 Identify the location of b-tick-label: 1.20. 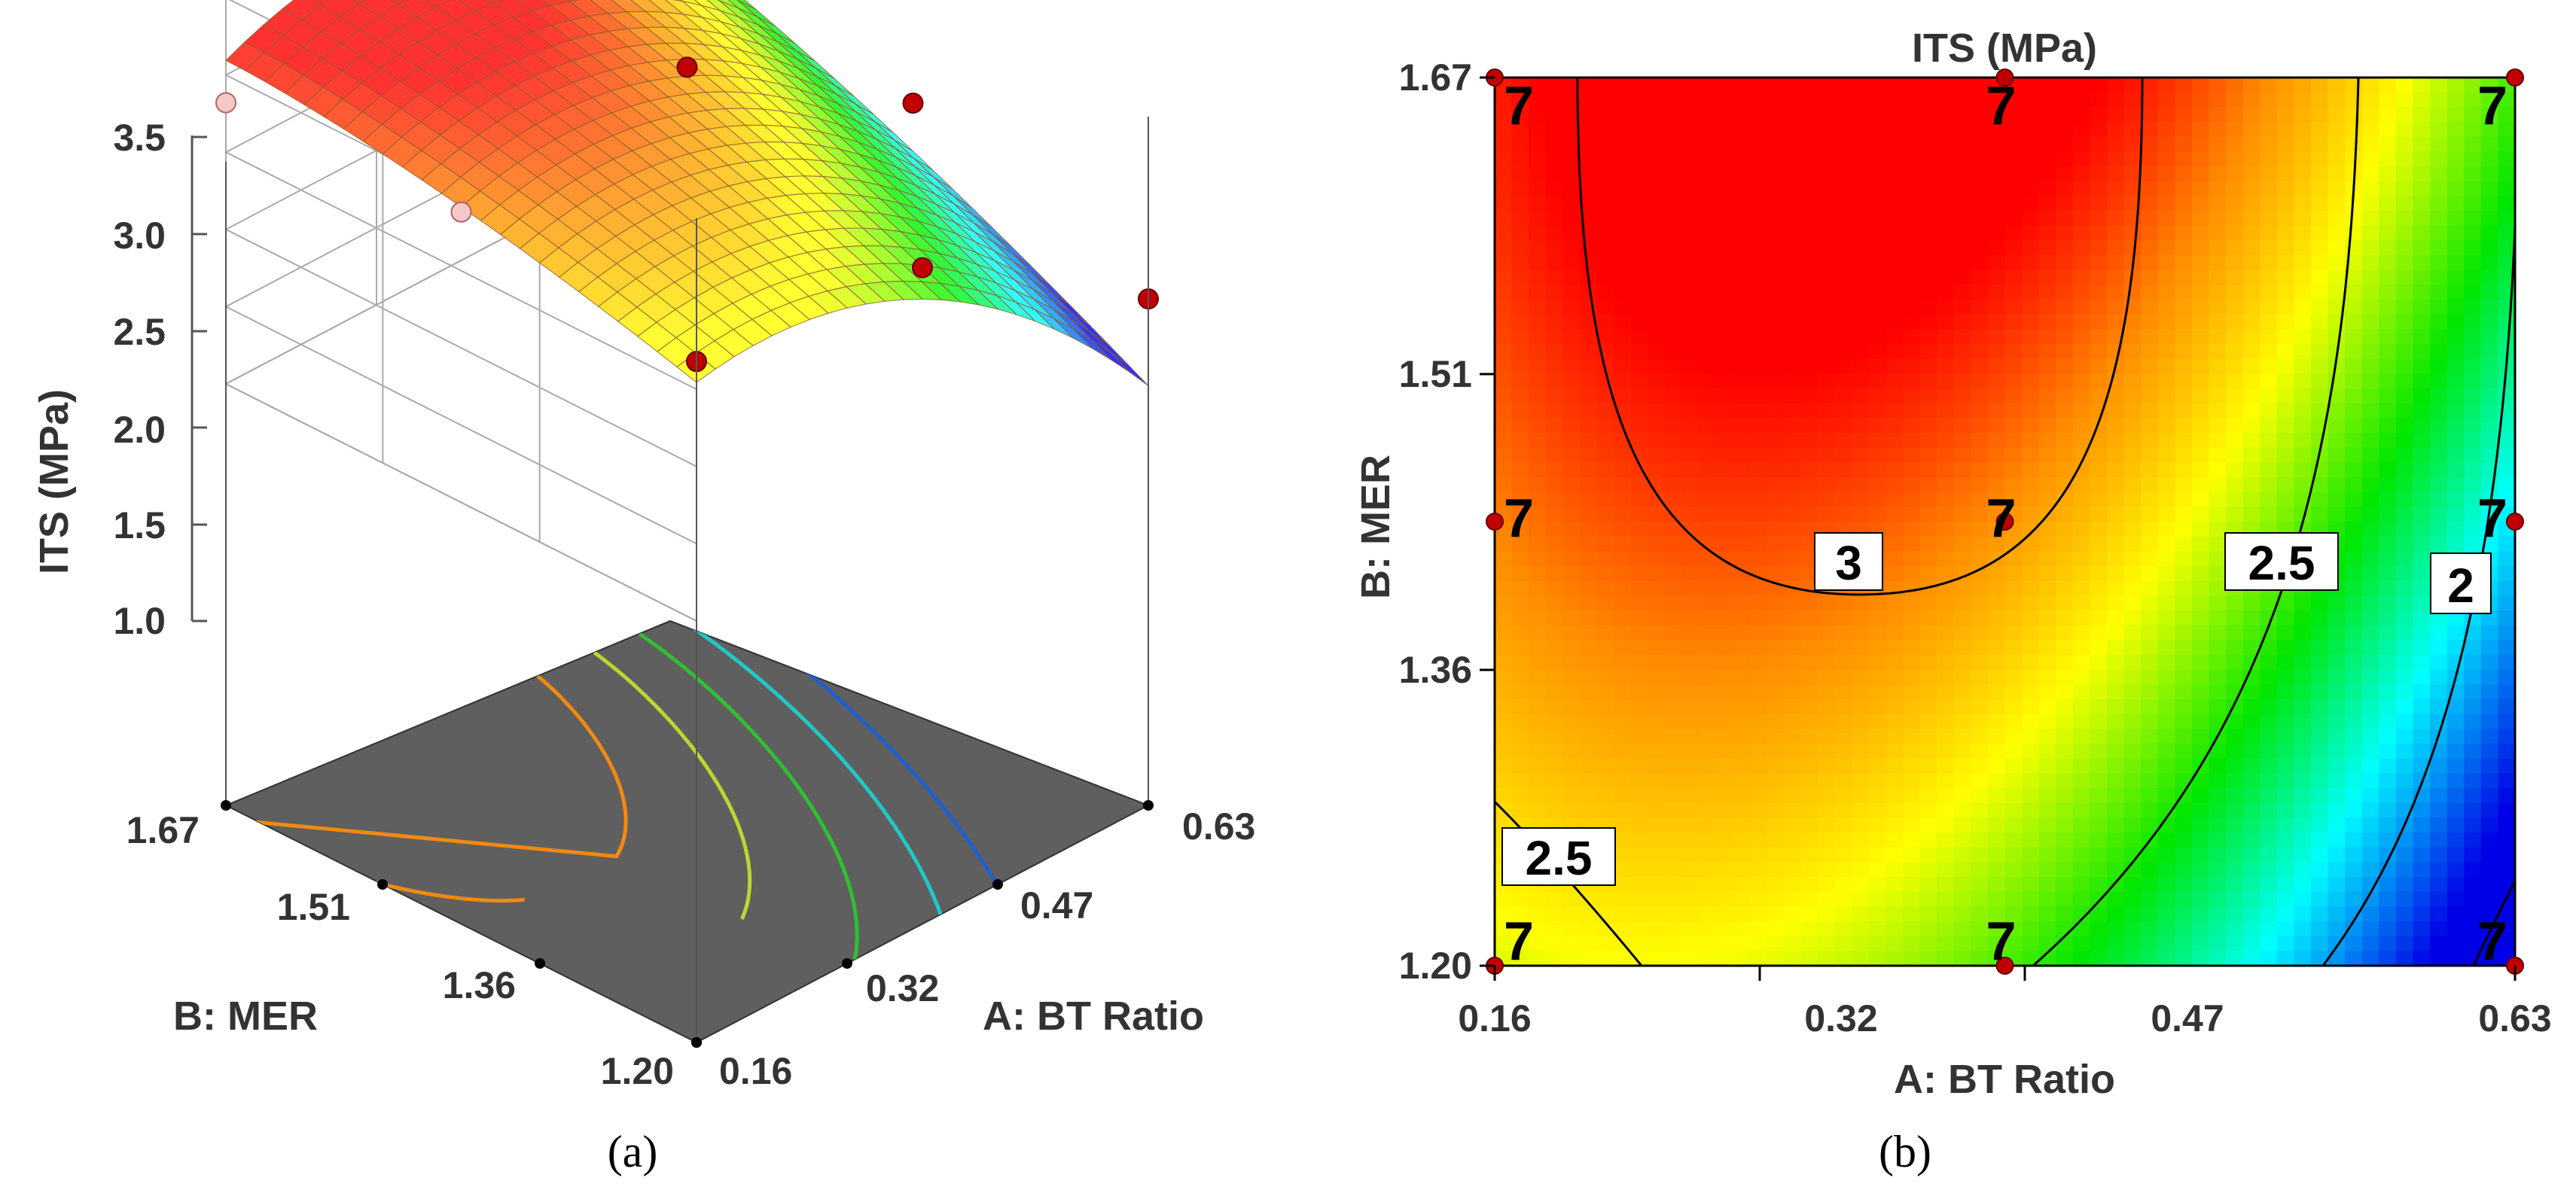
(637, 1071).